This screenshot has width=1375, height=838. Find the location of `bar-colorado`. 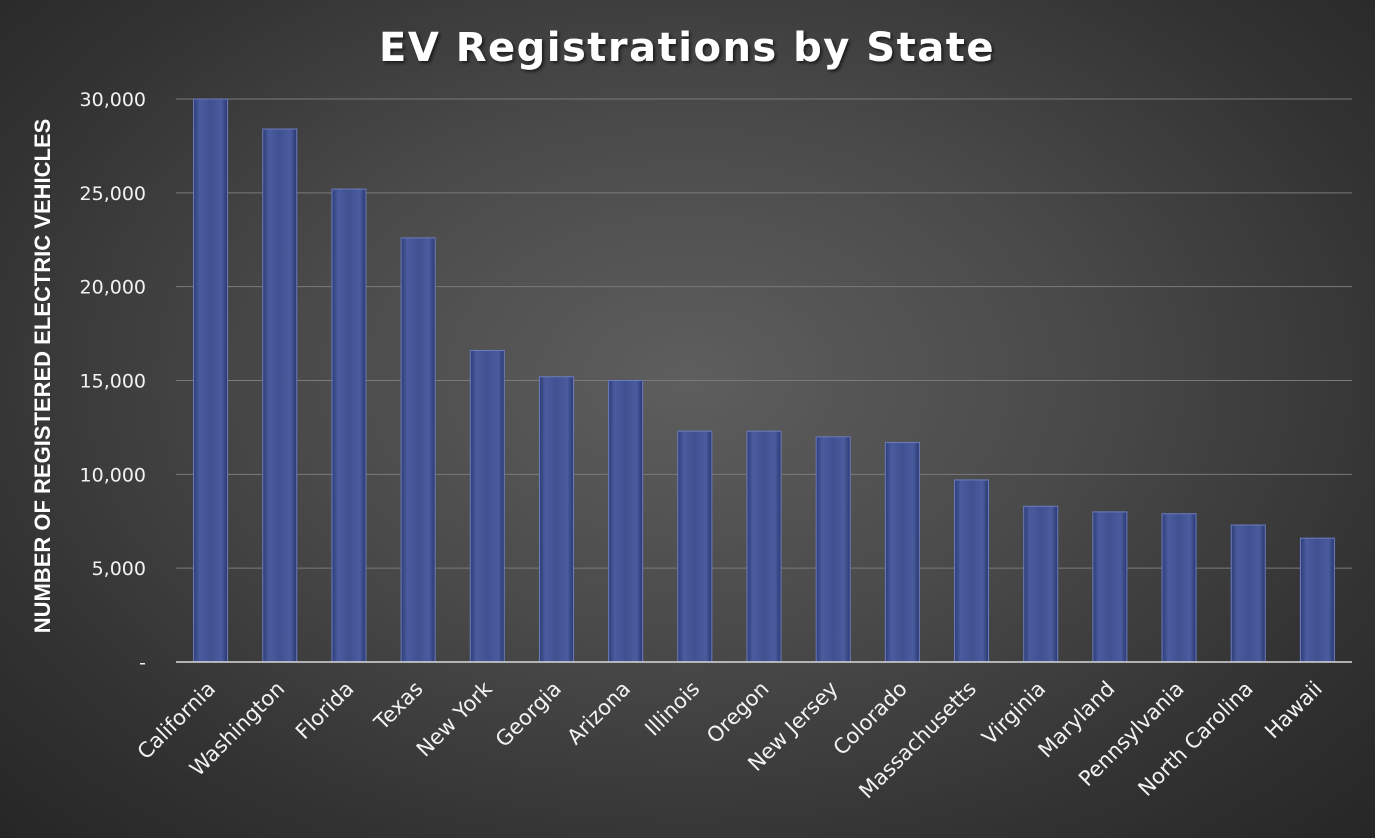

bar-colorado is located at coordinates (902, 552).